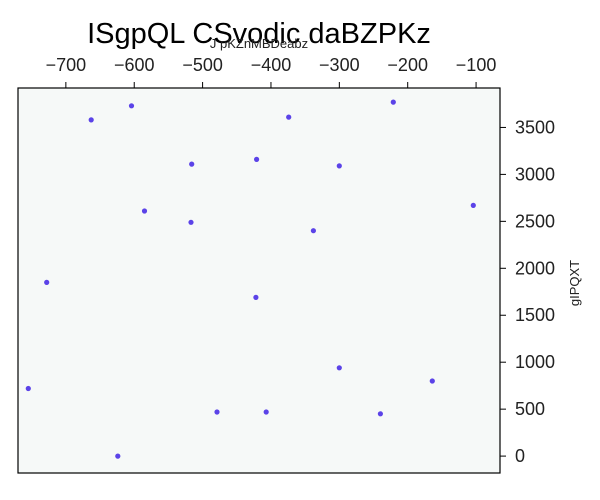 This screenshot has width=600, height=500. What do you see at coordinates (407, 65) in the screenshot?
I see `x-tick-label: −200` at bounding box center [407, 65].